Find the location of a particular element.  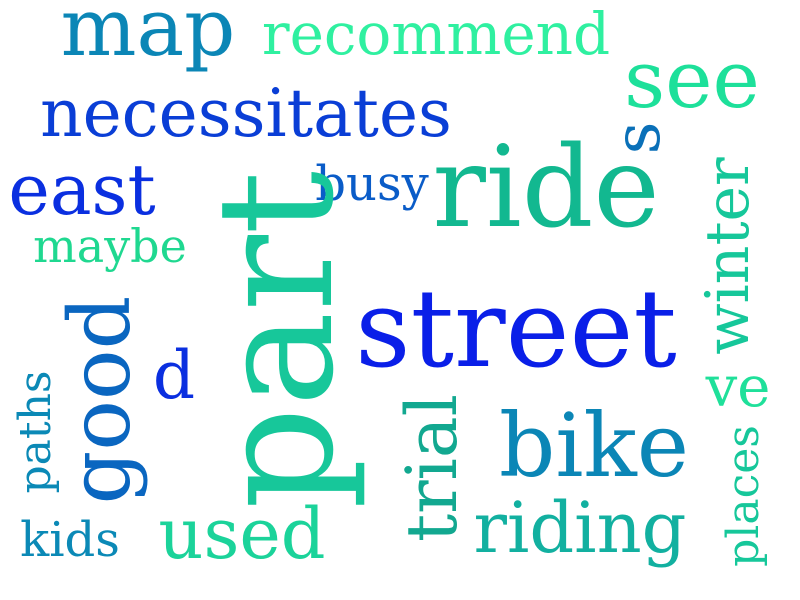

word-d: d is located at coordinates (174, 375).